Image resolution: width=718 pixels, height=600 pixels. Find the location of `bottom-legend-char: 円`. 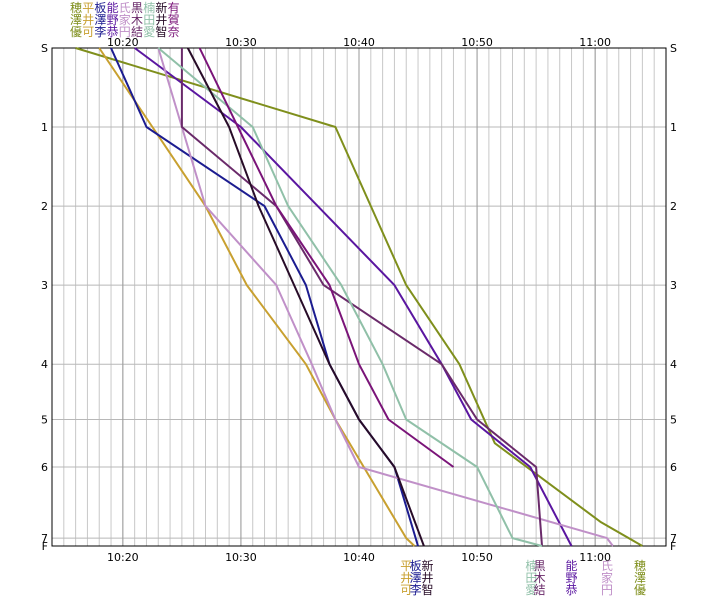

bottom-legend-char: 円 is located at coordinates (607, 590).